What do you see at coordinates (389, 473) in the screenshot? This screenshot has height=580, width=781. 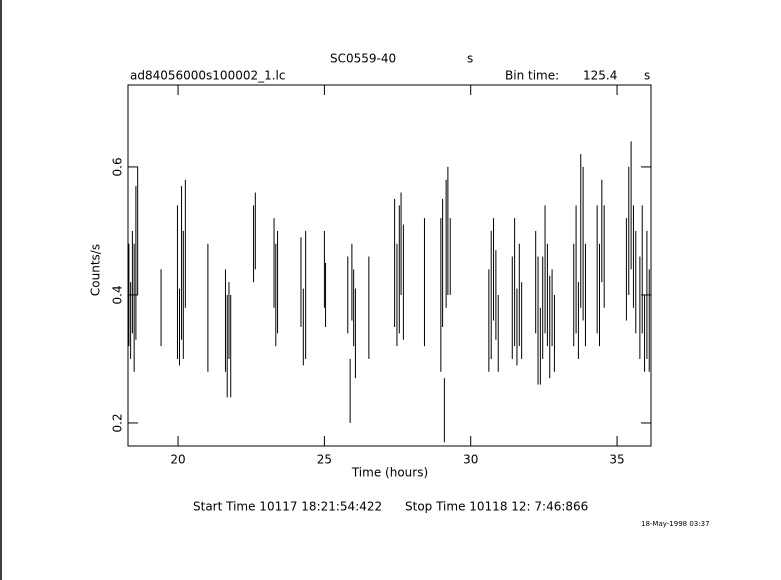 I see `x-axis-label: Time (hours)` at bounding box center [389, 473].